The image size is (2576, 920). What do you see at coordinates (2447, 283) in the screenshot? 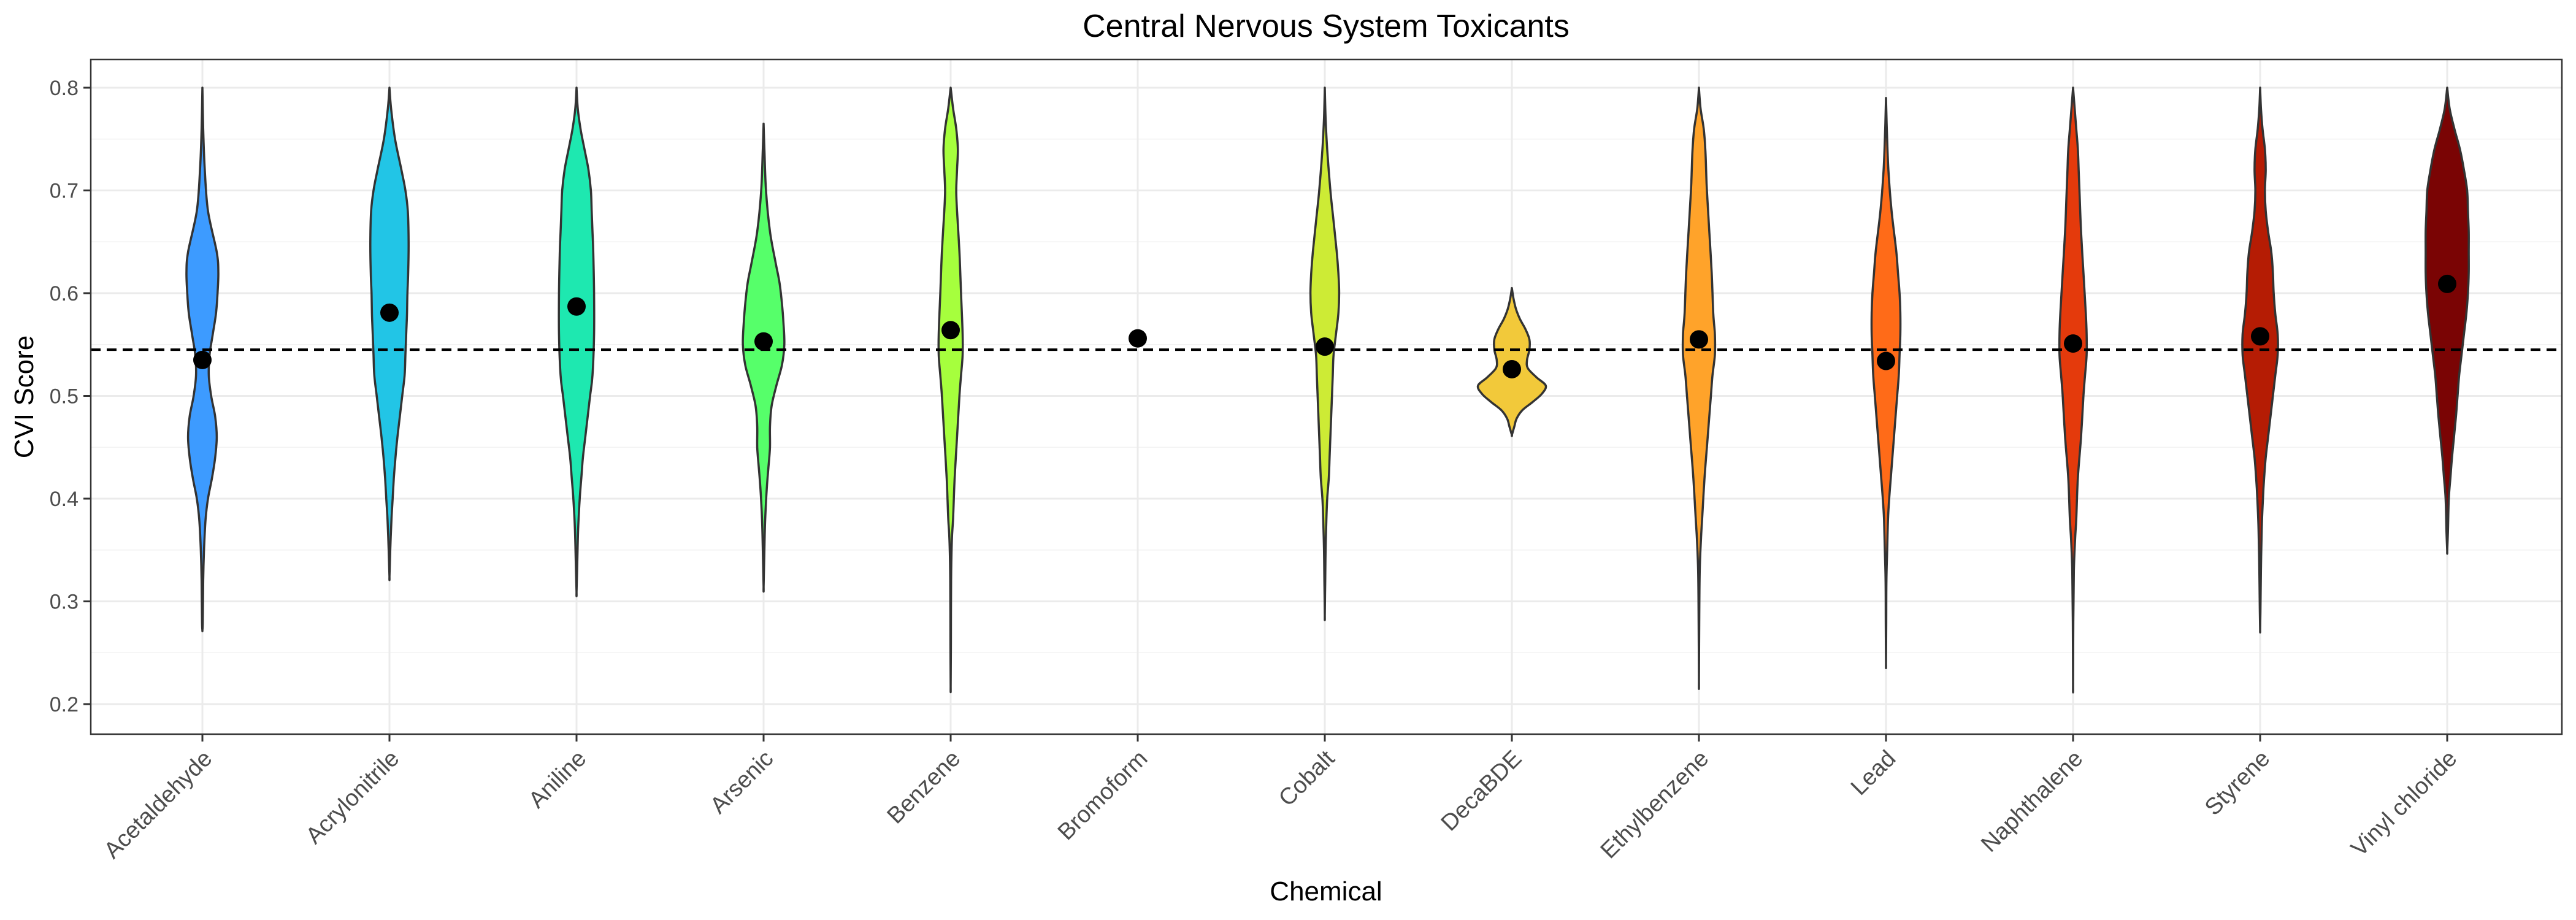
I see `mean-point-vinyl-chloride` at bounding box center [2447, 283].